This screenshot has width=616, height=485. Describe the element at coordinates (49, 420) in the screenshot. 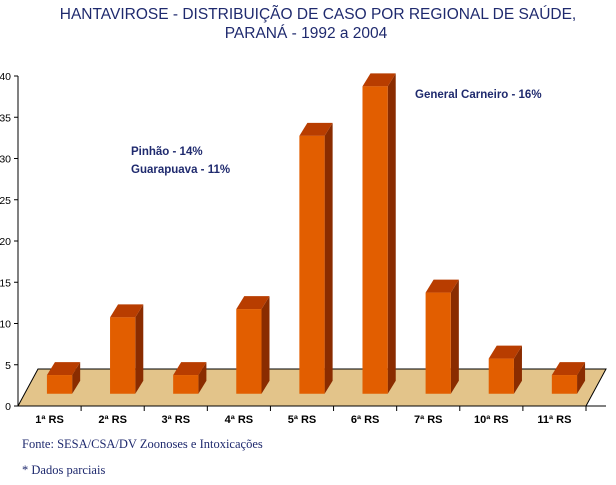

I see `x-tick-label: 1ª RS` at that location.